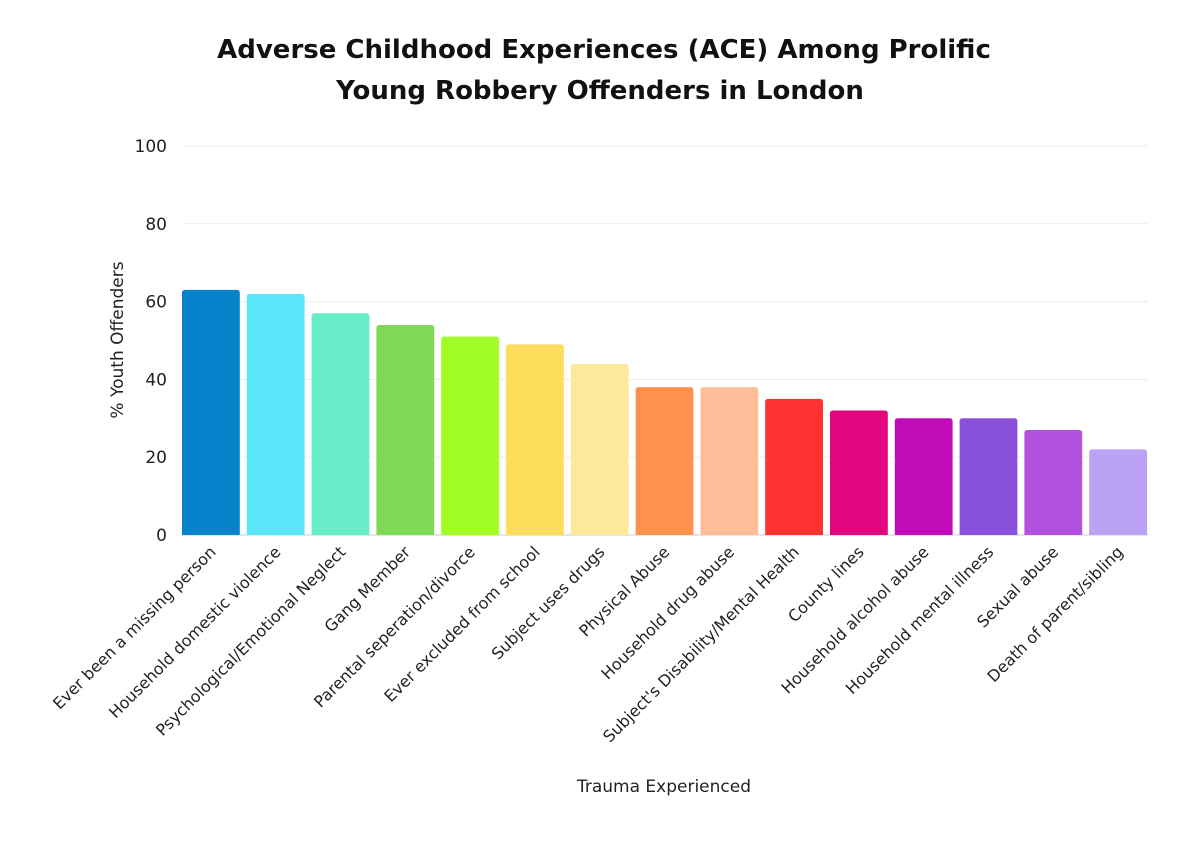 The image size is (1200, 852). I want to click on y-tick-label: 0, so click(161, 536).